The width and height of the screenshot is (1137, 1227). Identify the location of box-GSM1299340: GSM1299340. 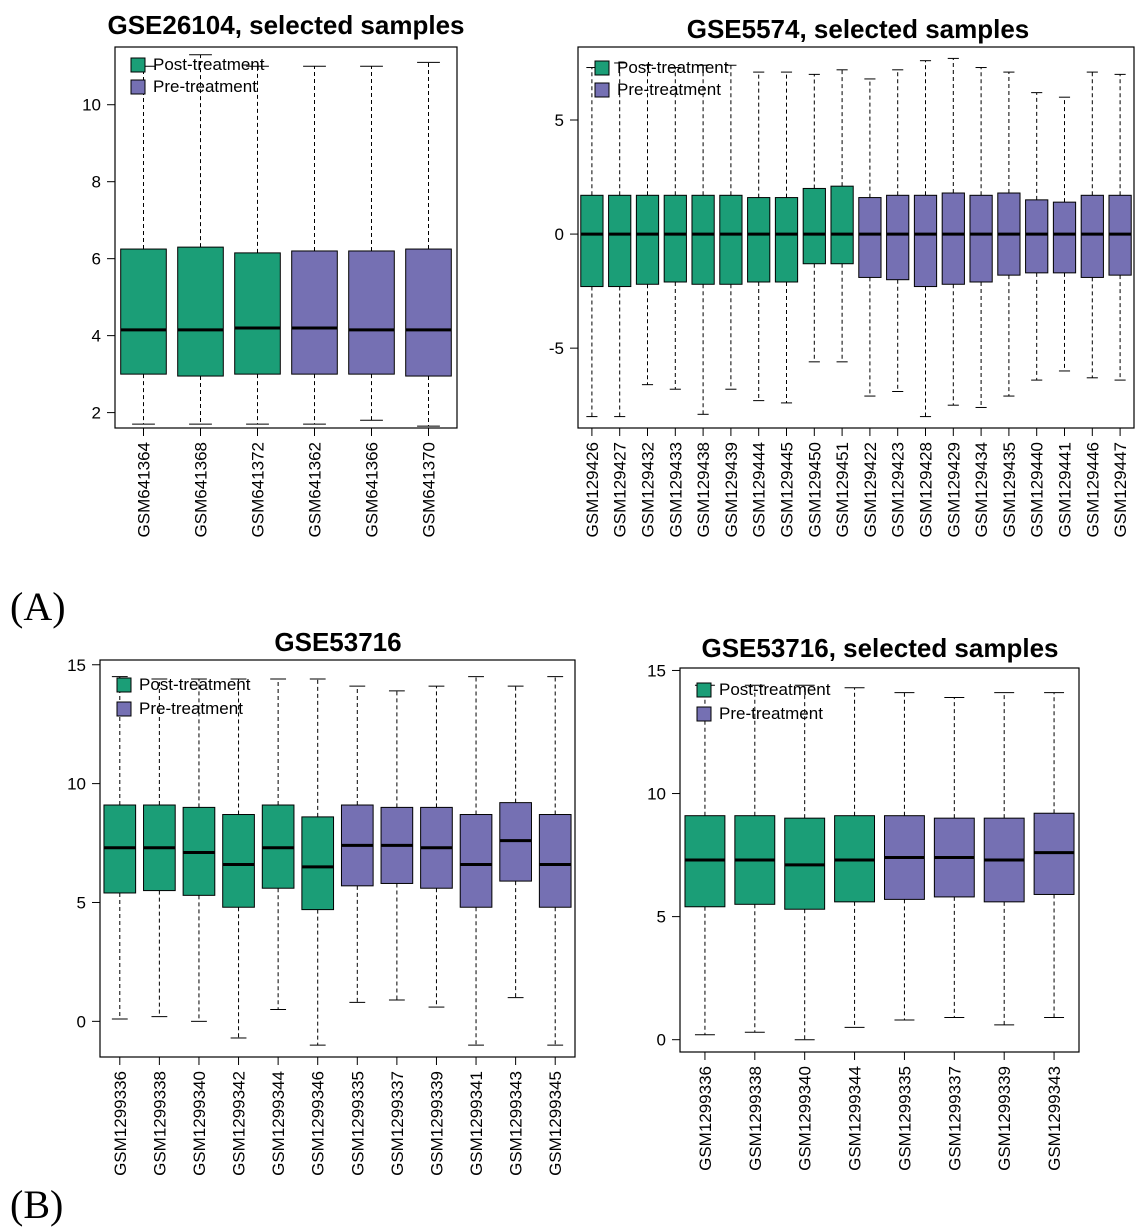
(199, 927).